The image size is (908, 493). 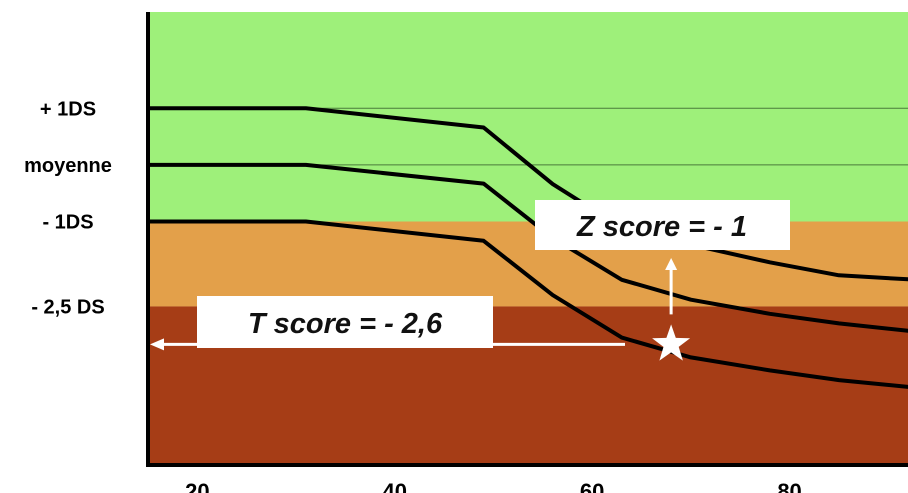 I want to click on y-level-label: + 1DS, so click(x=68, y=109).